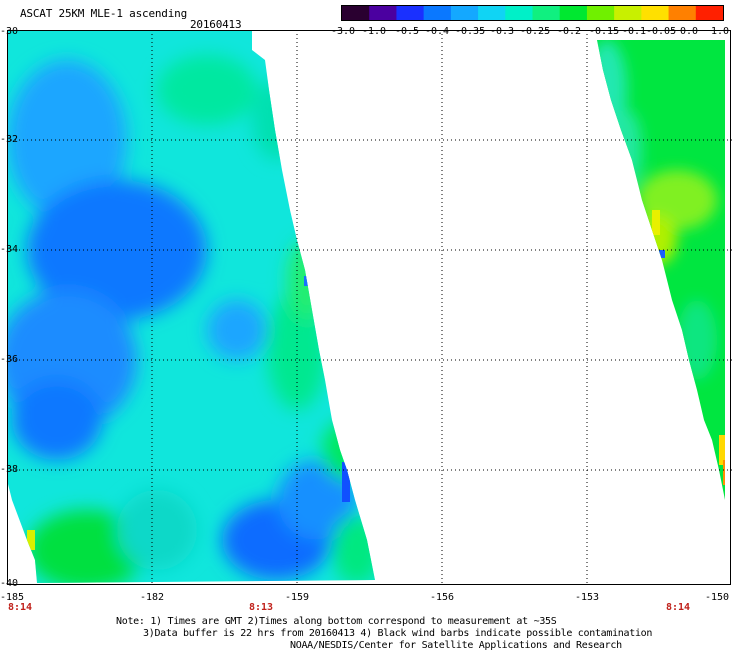 This screenshot has width=740, height=652. What do you see at coordinates (604, 31) in the screenshot?
I see `colorbar-label: -0.15` at bounding box center [604, 31].